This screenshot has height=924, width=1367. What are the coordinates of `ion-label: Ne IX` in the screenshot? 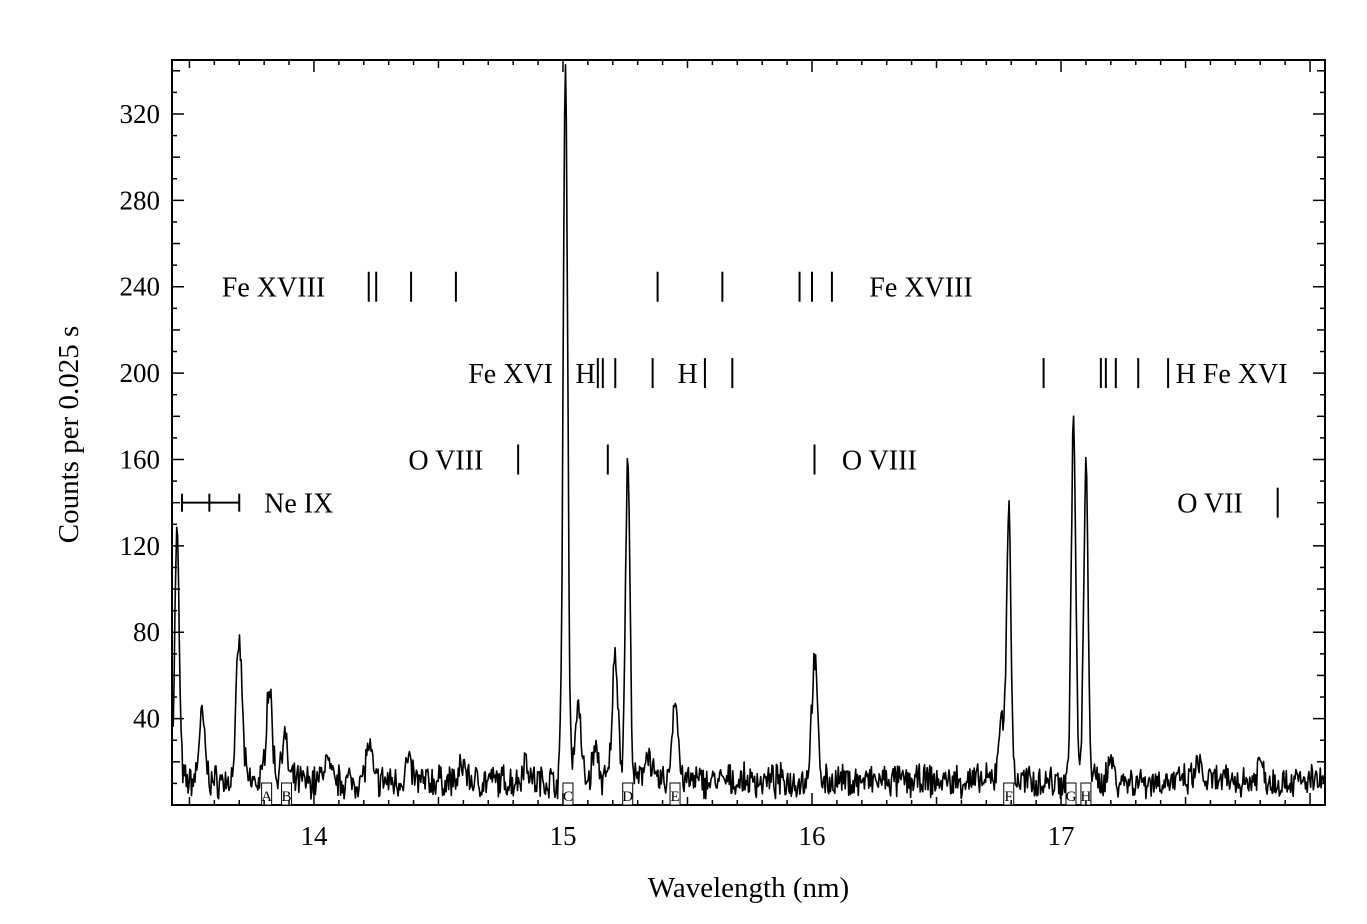 It's located at (298, 504).